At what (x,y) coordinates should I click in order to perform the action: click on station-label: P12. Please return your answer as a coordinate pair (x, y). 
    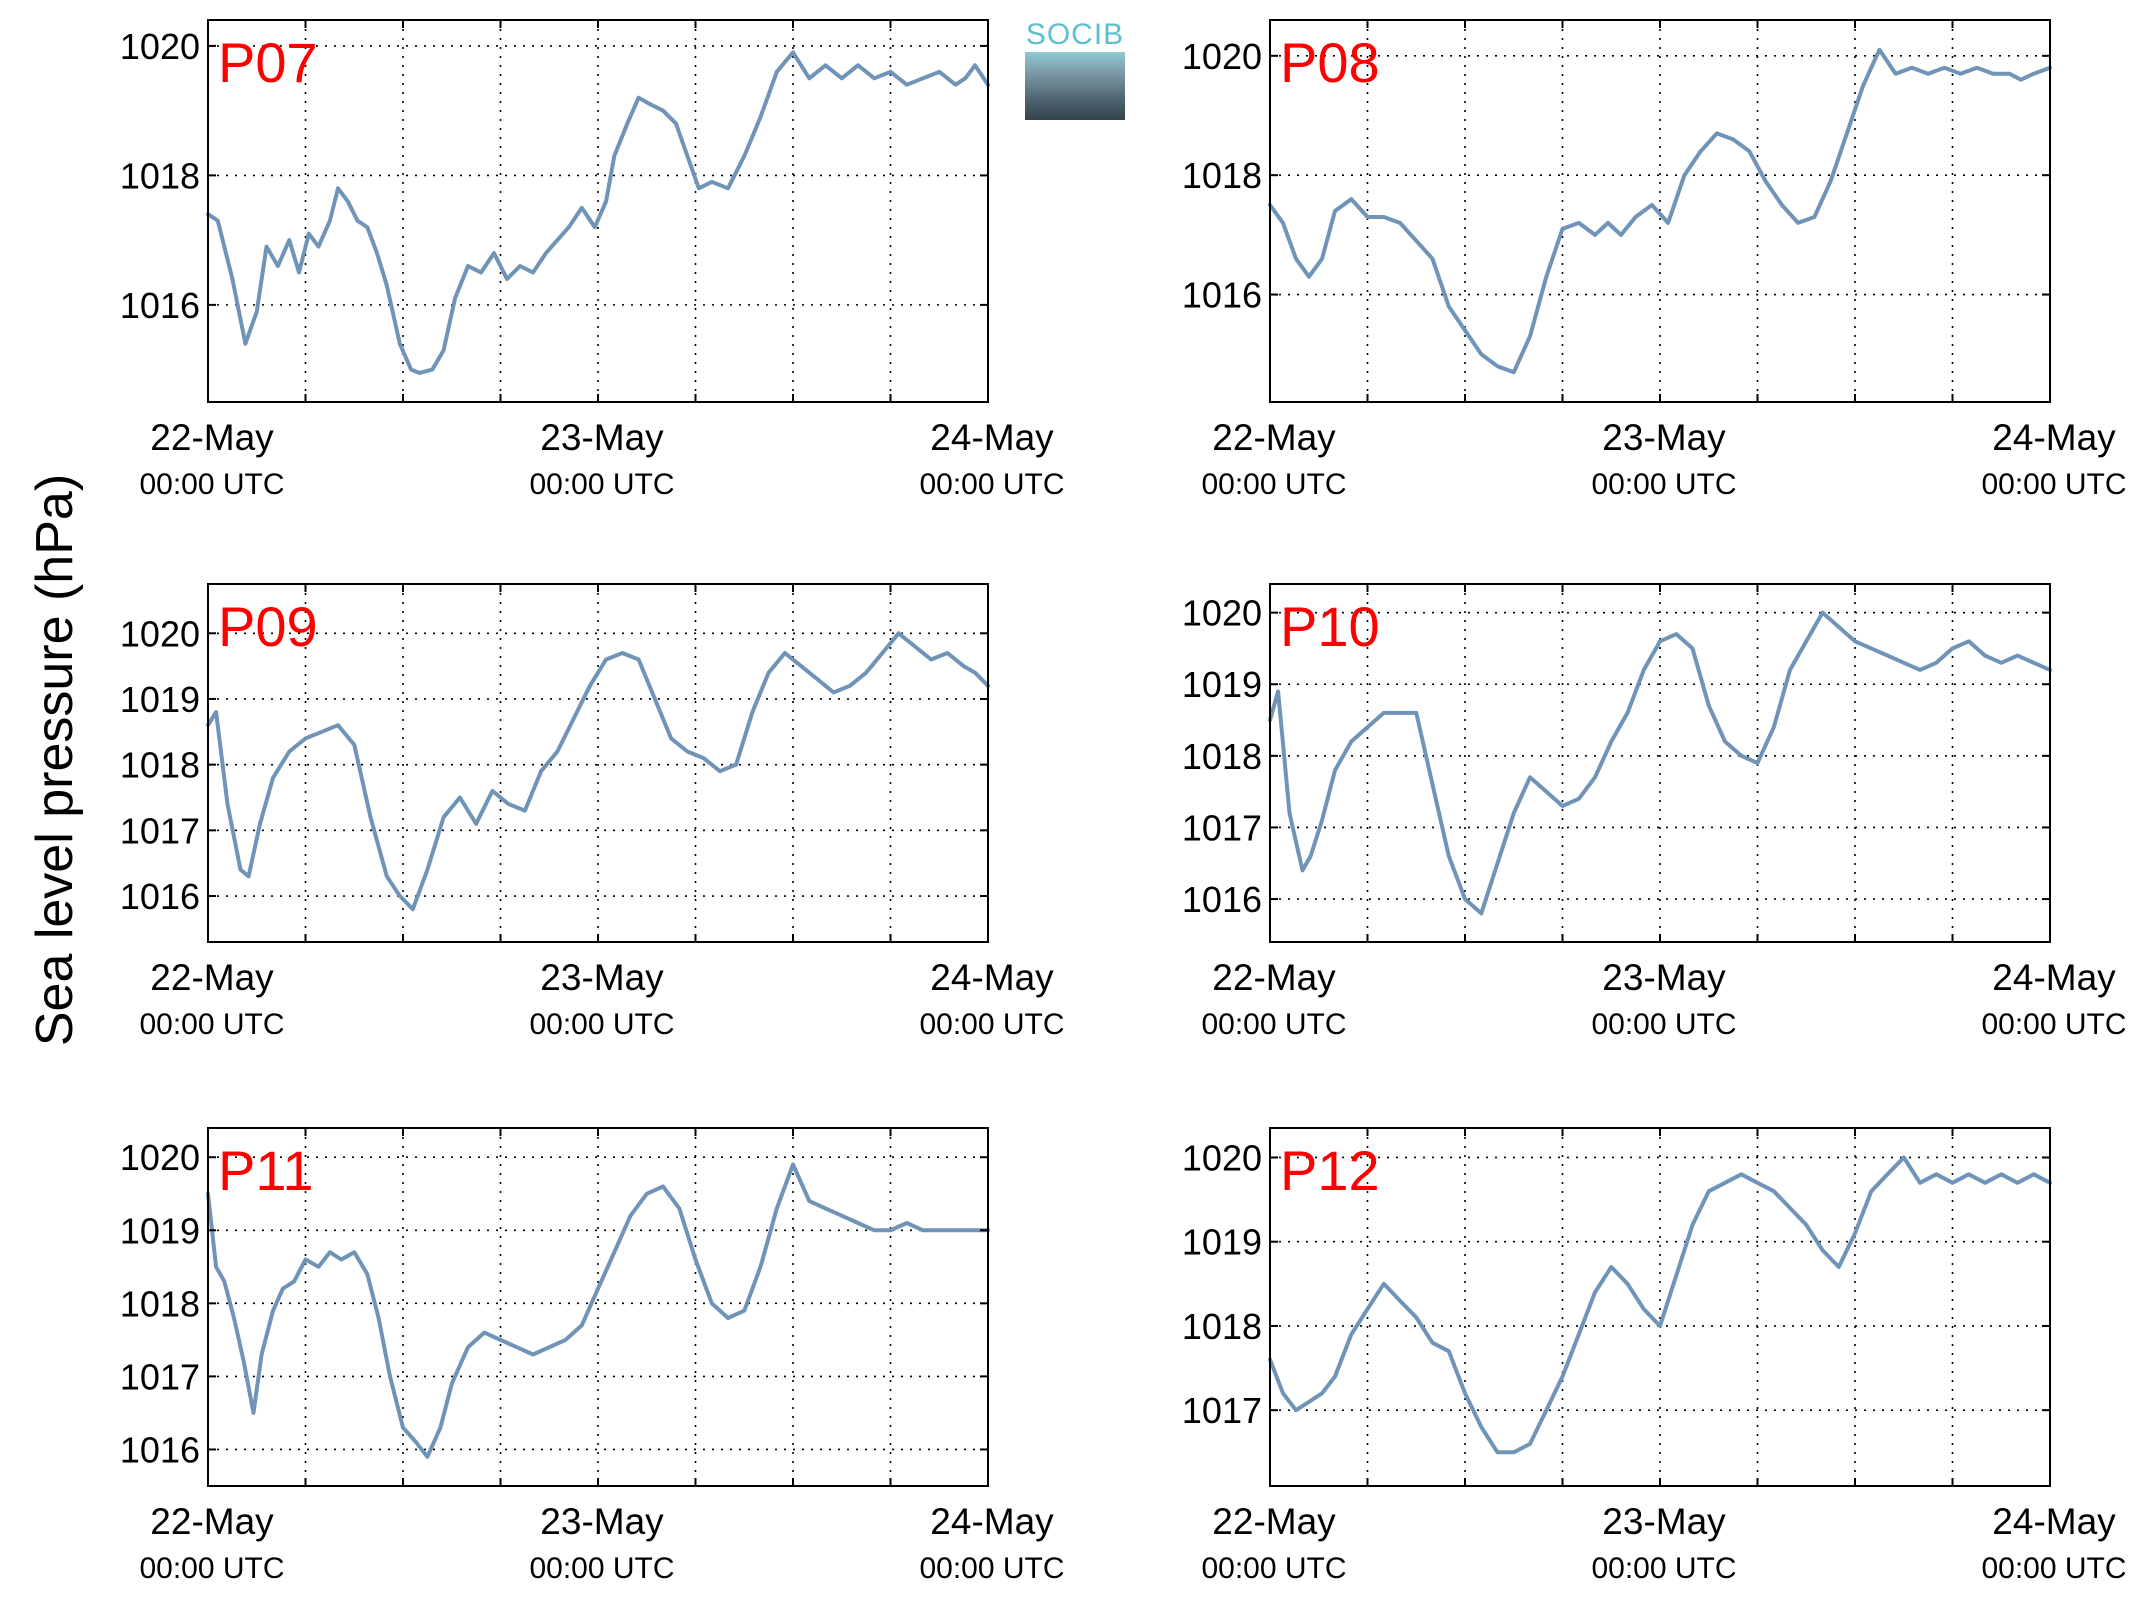
    Looking at the image, I should click on (1330, 1170).